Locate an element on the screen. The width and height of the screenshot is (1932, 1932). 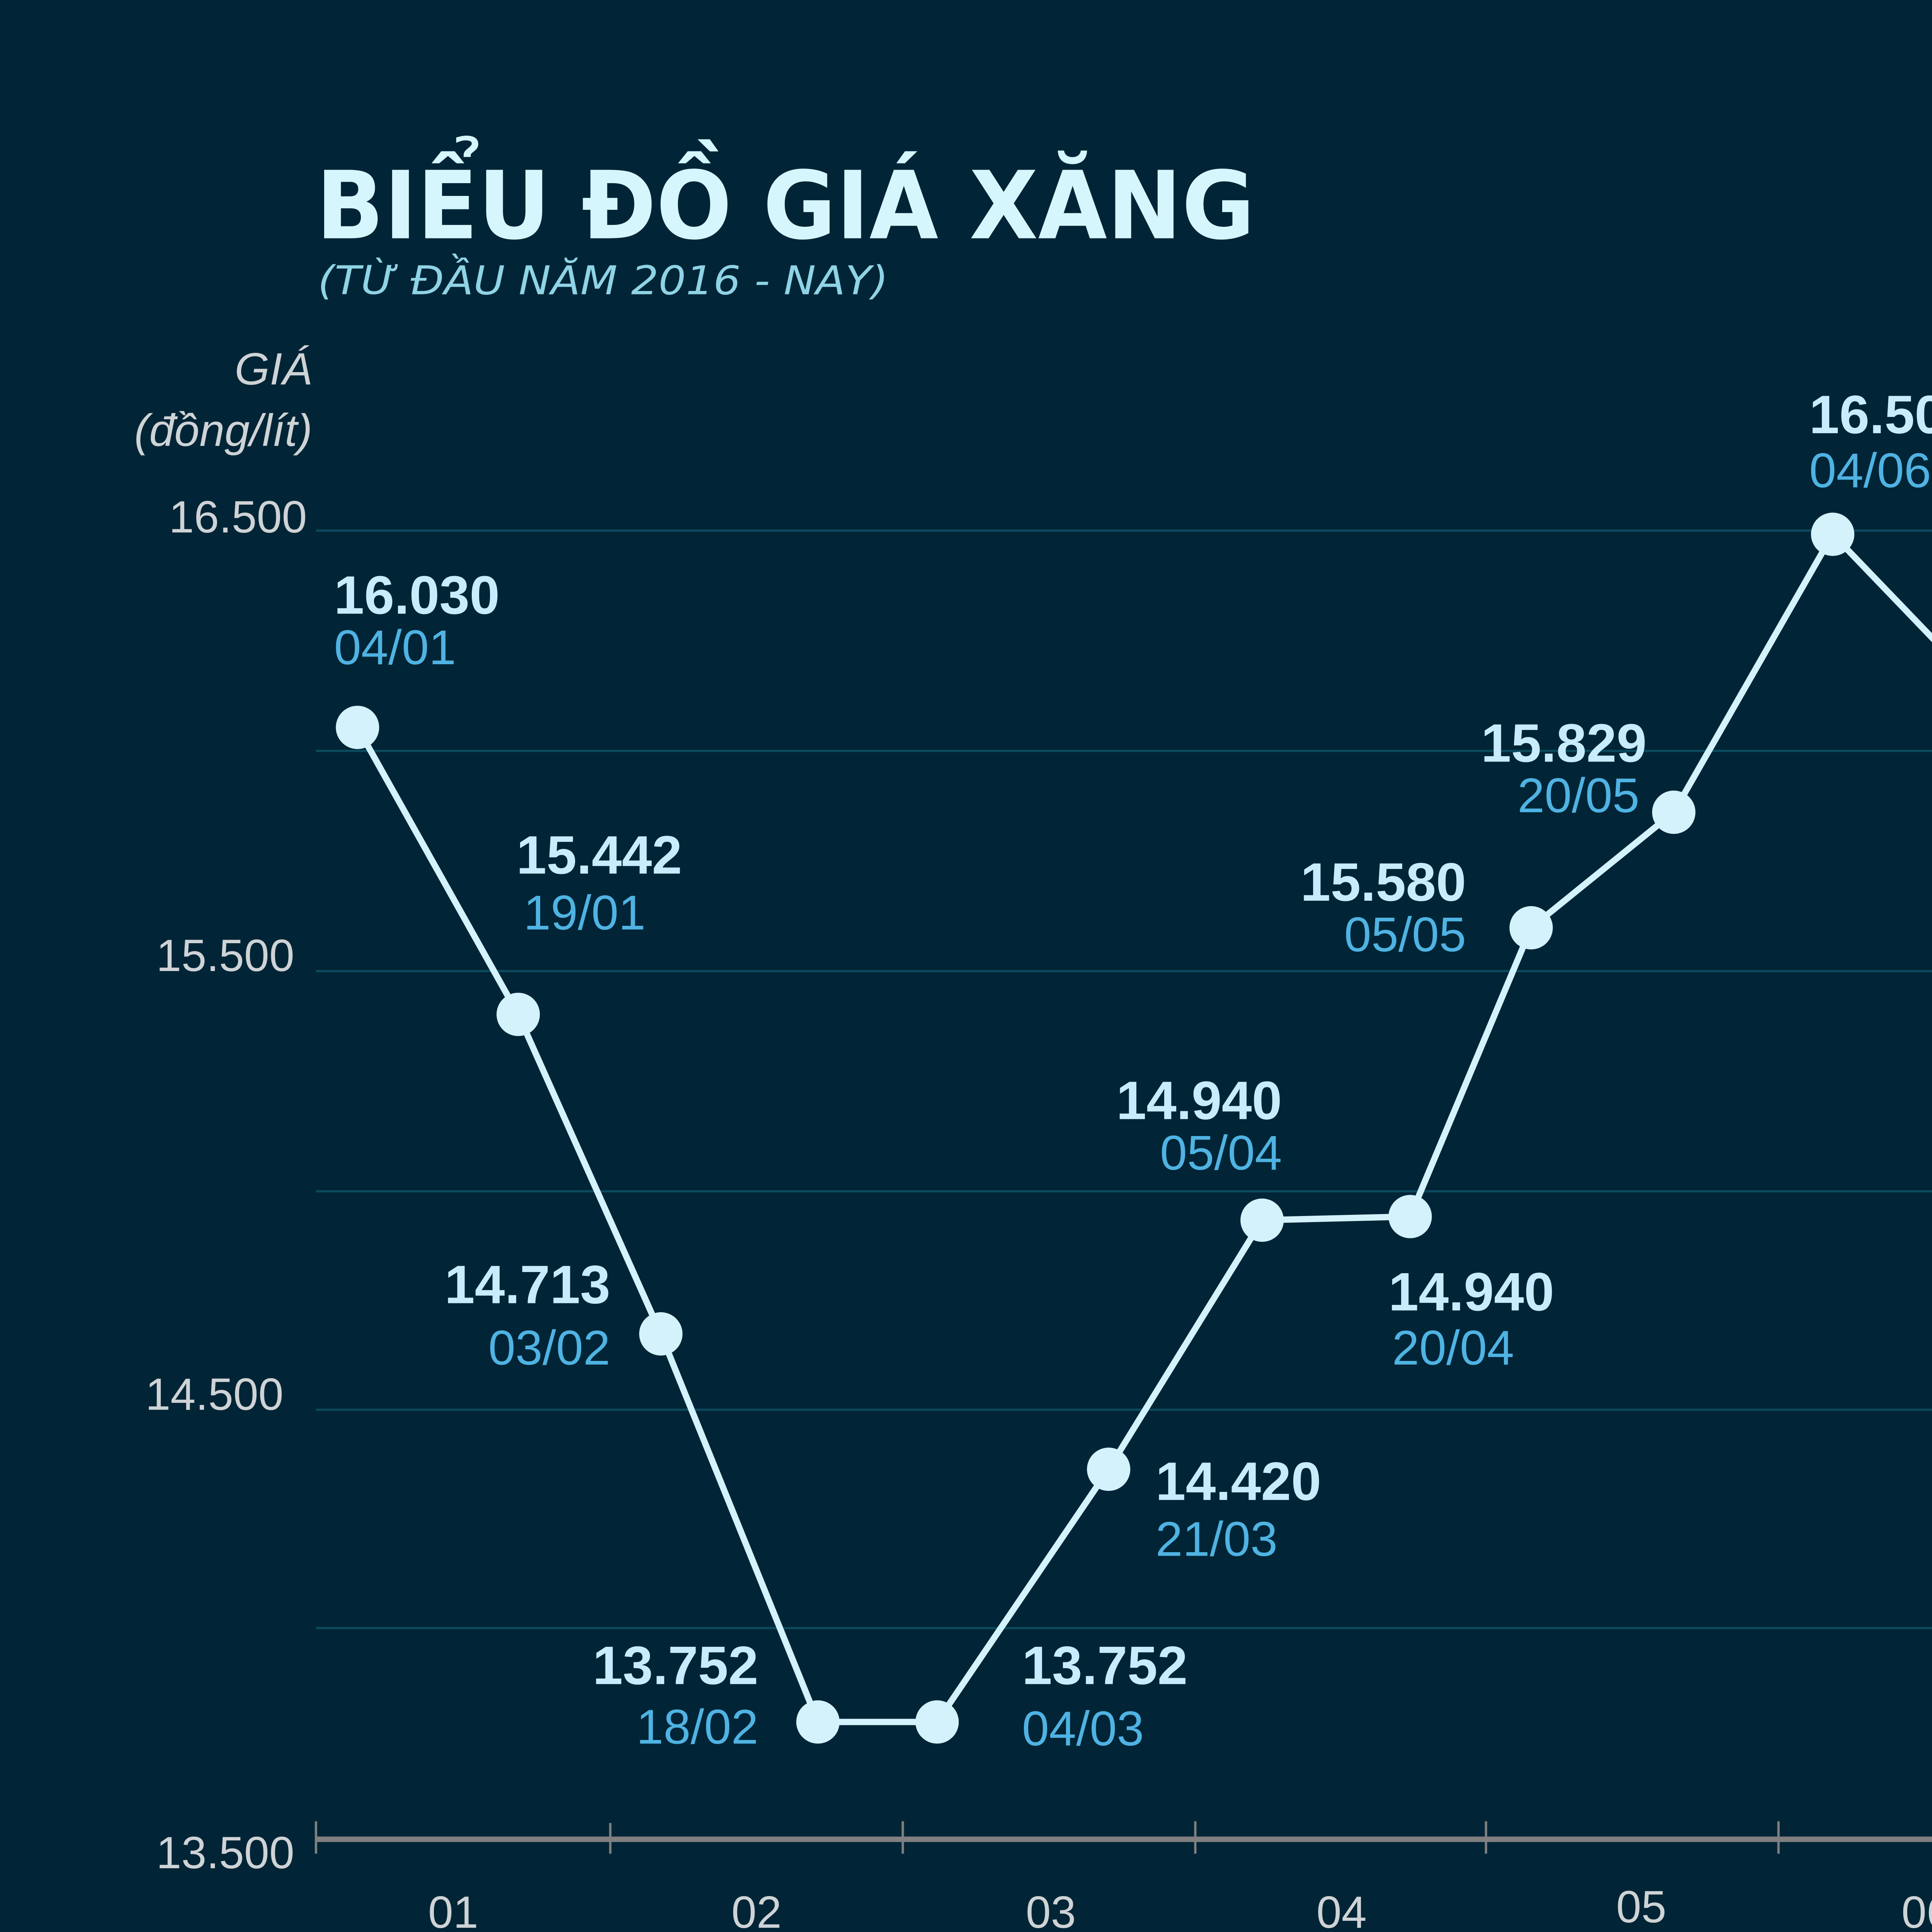
value-label: 16.500 is located at coordinates (1870, 414).